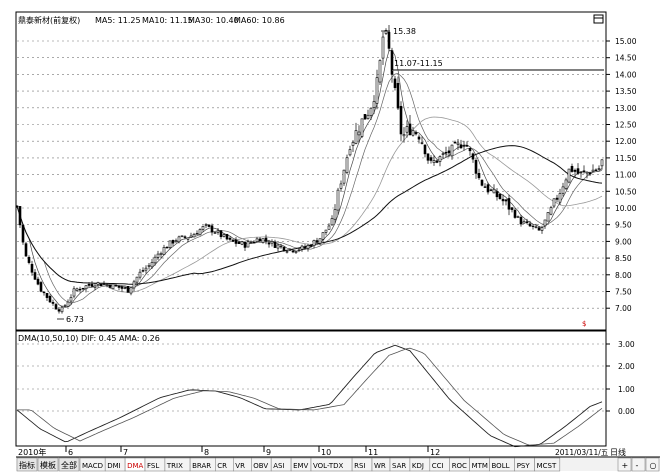 This screenshot has width=660, height=476. What do you see at coordinates (48, 464) in the screenshot?
I see `tab-template` at bounding box center [48, 464].